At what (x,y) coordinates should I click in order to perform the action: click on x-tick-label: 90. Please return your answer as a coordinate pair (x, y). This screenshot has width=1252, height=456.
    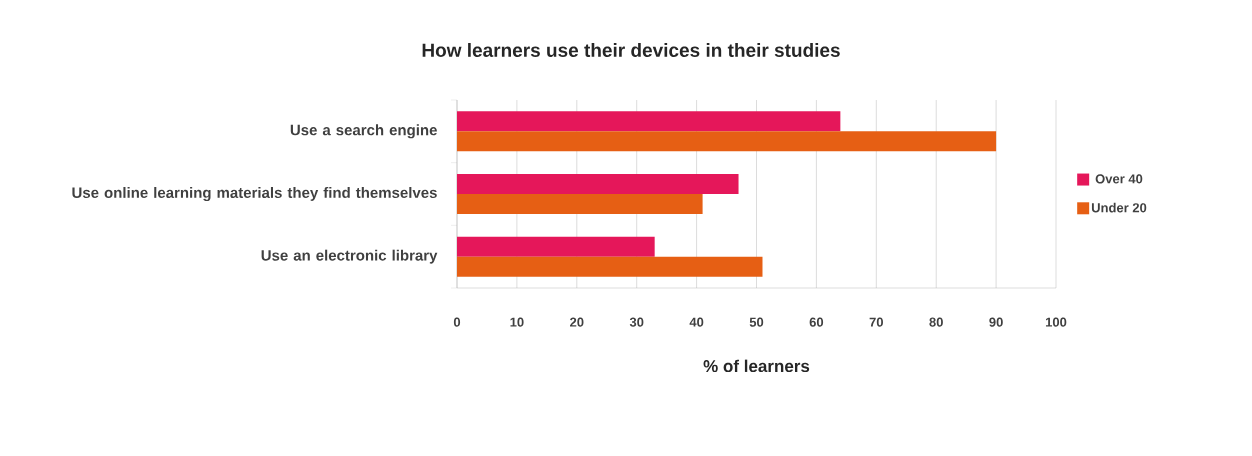
    Looking at the image, I should click on (996, 322).